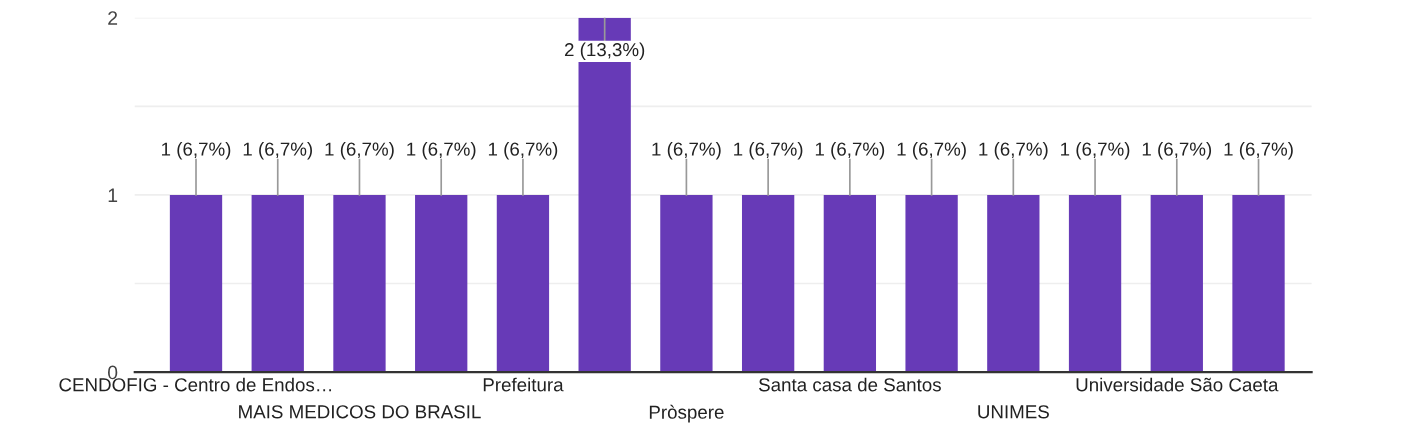 Image resolution: width=1418 pixels, height=443 pixels. Describe the element at coordinates (523, 384) in the screenshot. I see `x-tick-label: Prefeitura` at that location.